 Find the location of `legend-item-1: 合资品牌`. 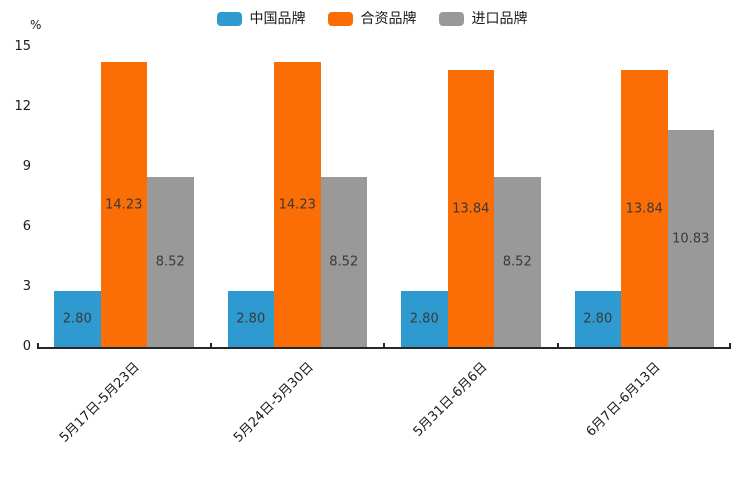

legend-item-1: 合资品牌 is located at coordinates (372, 19).